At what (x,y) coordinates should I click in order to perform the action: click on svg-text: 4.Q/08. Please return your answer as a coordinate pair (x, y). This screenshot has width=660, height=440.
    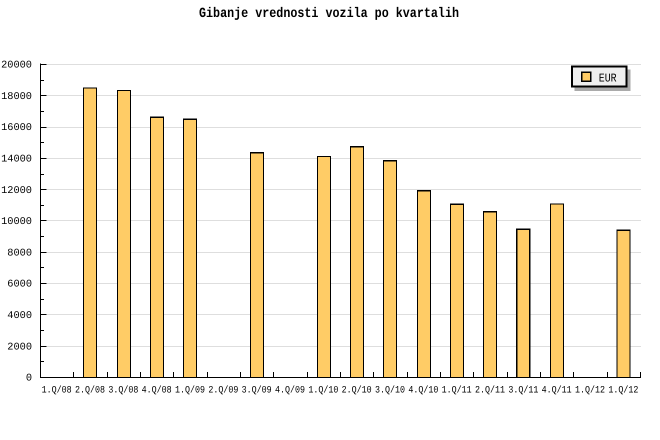
    Looking at the image, I should click on (157, 390).